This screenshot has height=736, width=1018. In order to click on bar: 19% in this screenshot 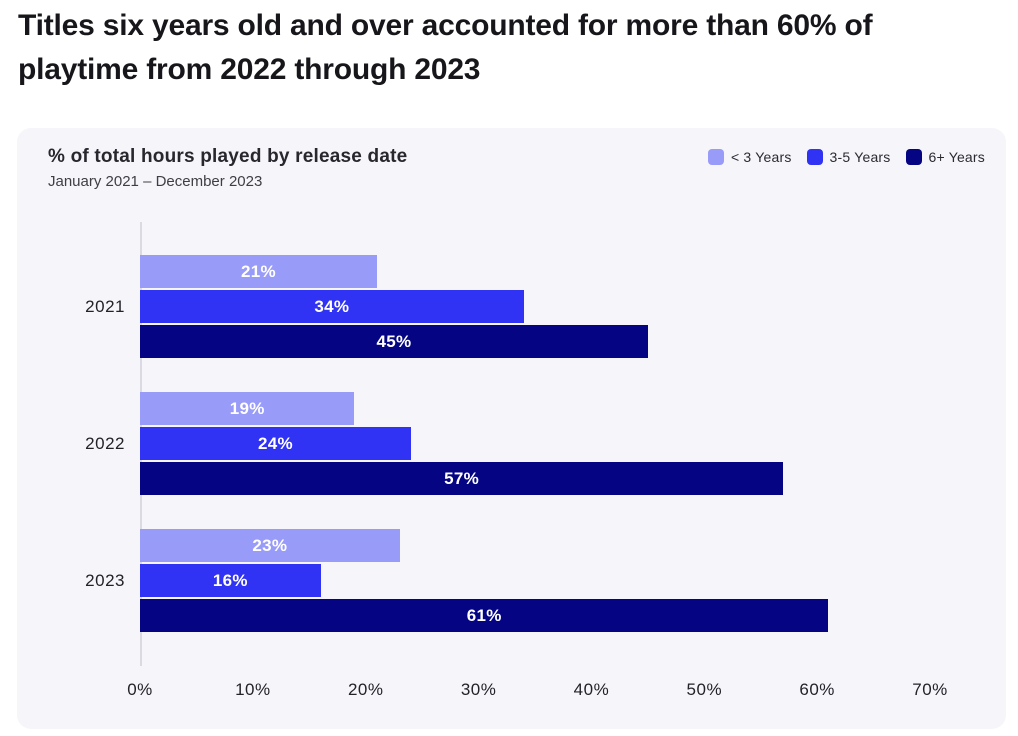, I will do `click(247, 408)`.